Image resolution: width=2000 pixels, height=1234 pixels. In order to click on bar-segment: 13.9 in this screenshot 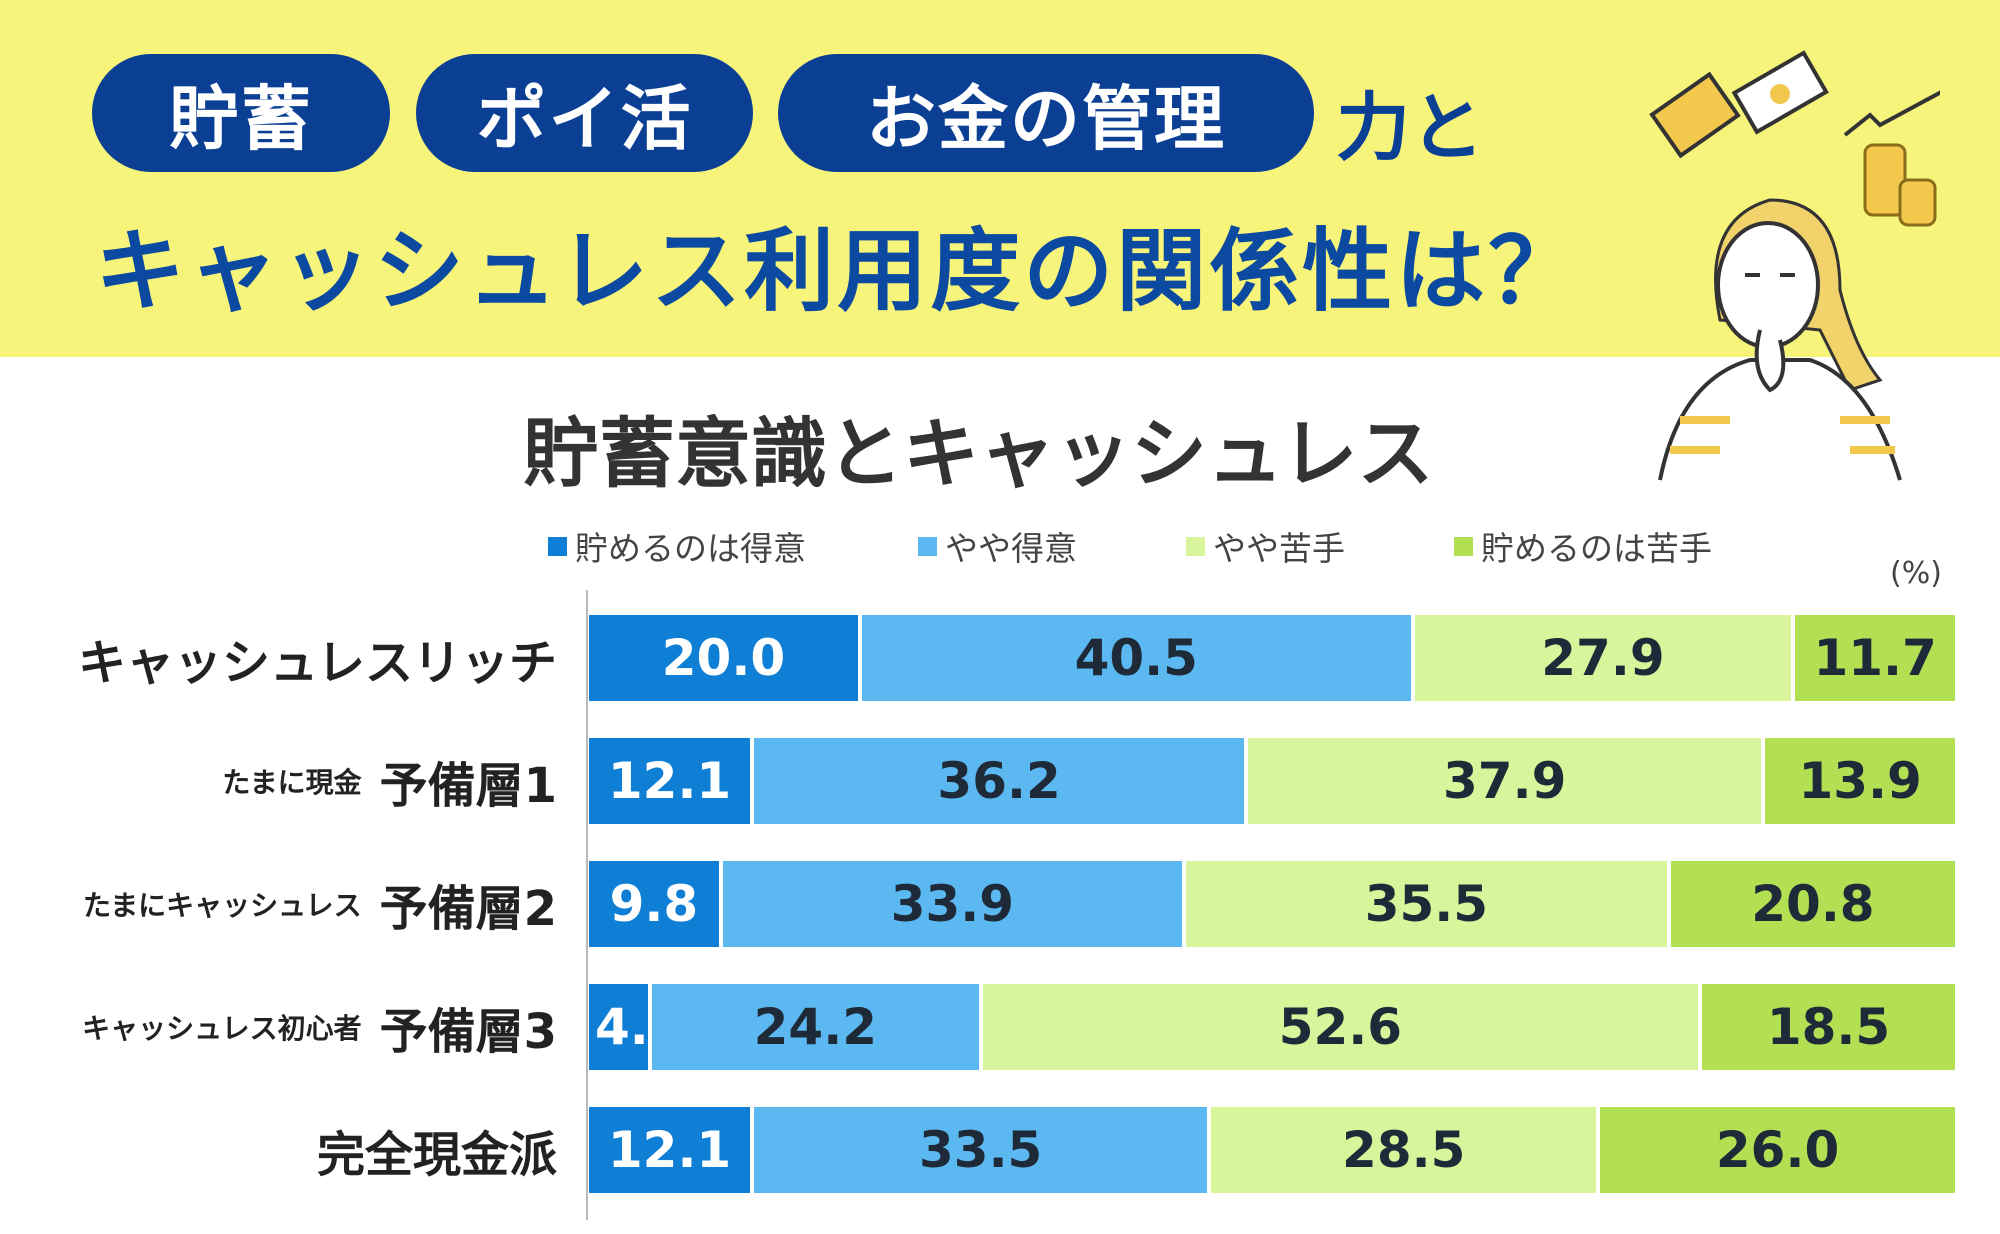, I will do `click(1860, 781)`.